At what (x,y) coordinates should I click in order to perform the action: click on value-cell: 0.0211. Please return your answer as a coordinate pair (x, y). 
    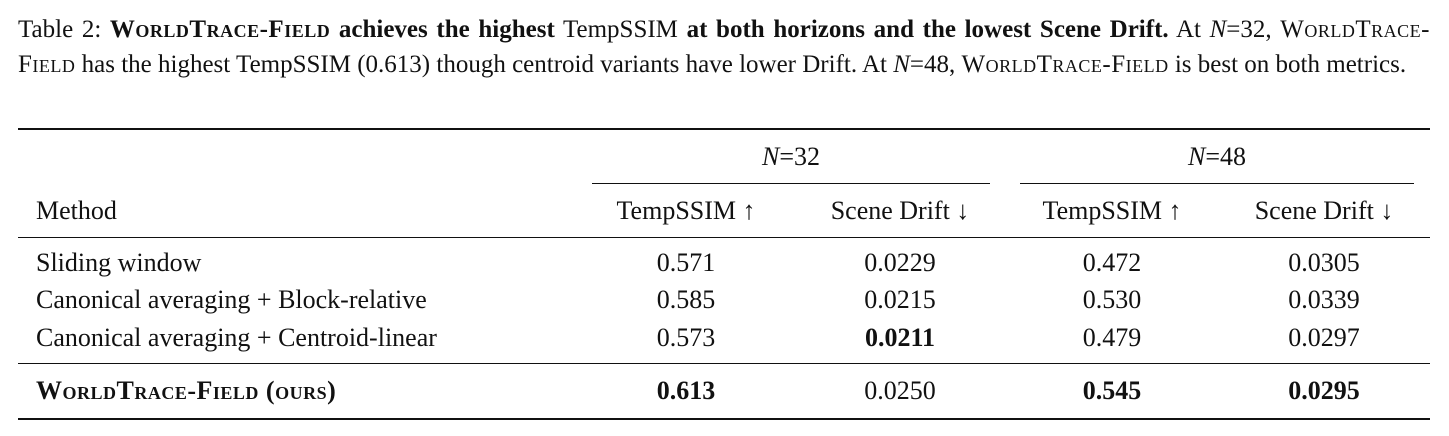
    Looking at the image, I should click on (900, 337).